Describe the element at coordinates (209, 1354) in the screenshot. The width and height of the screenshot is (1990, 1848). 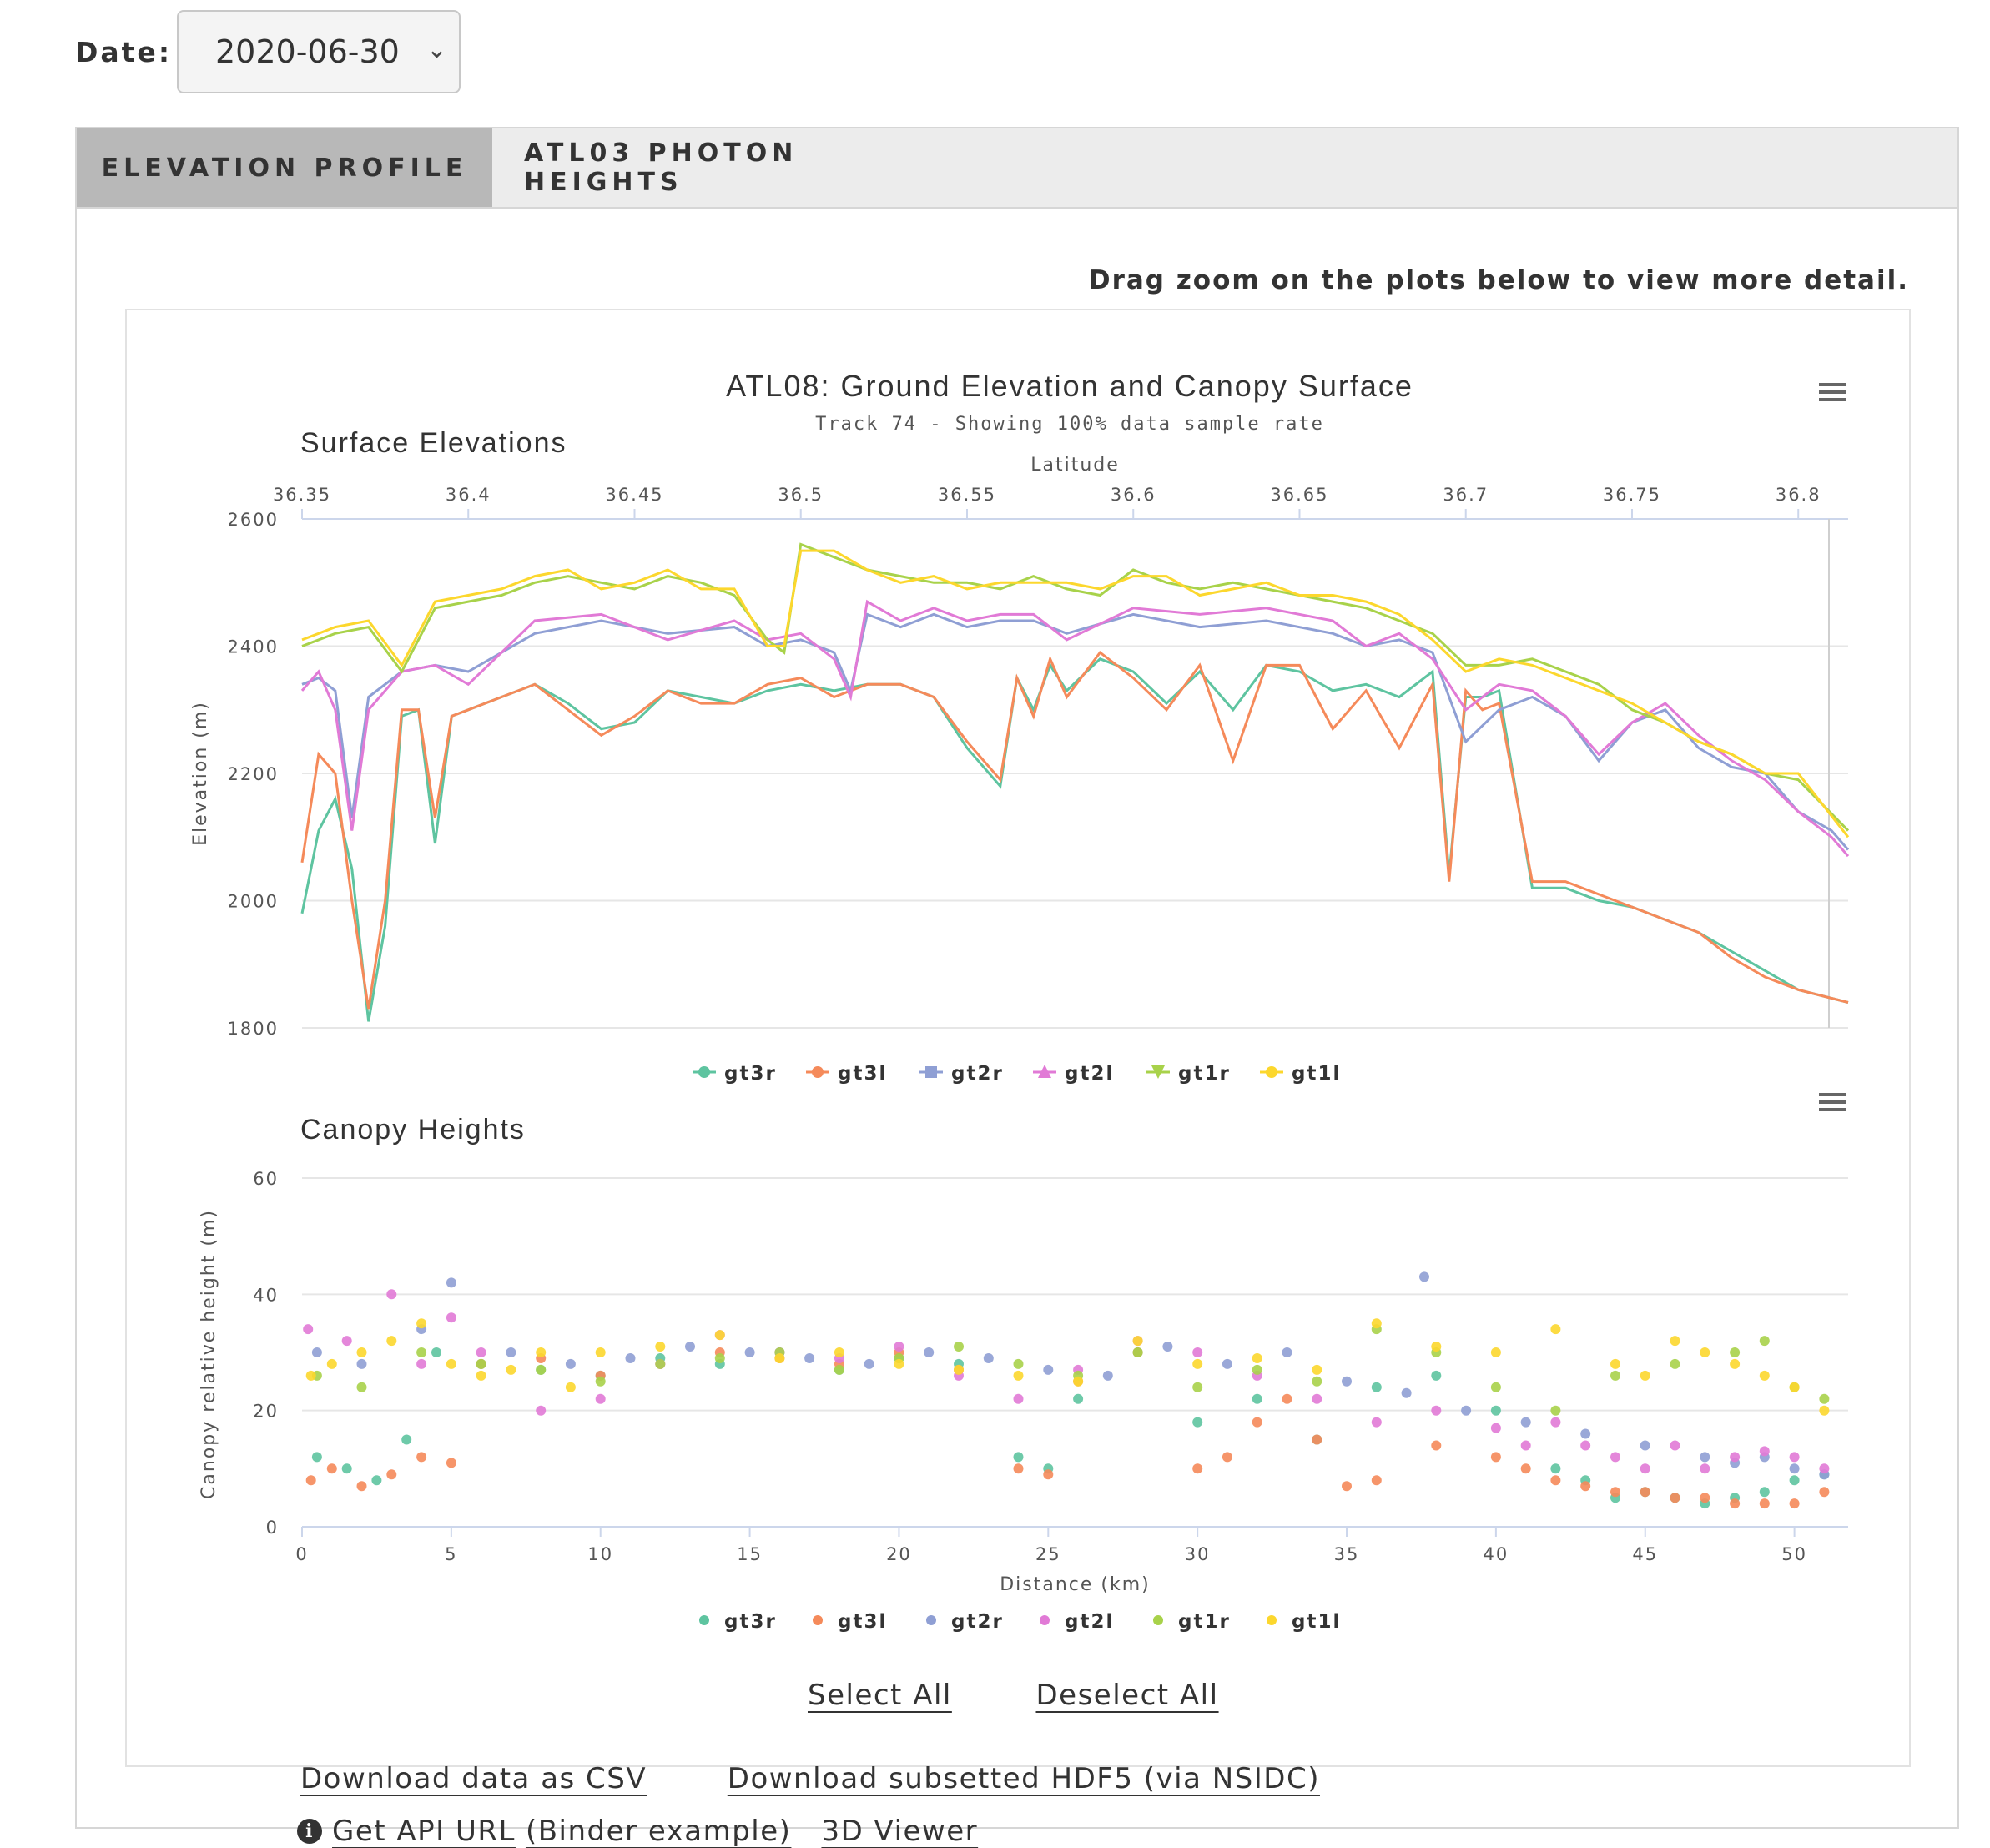
I see `y-axis-title: Canopy relative height (m)` at that location.